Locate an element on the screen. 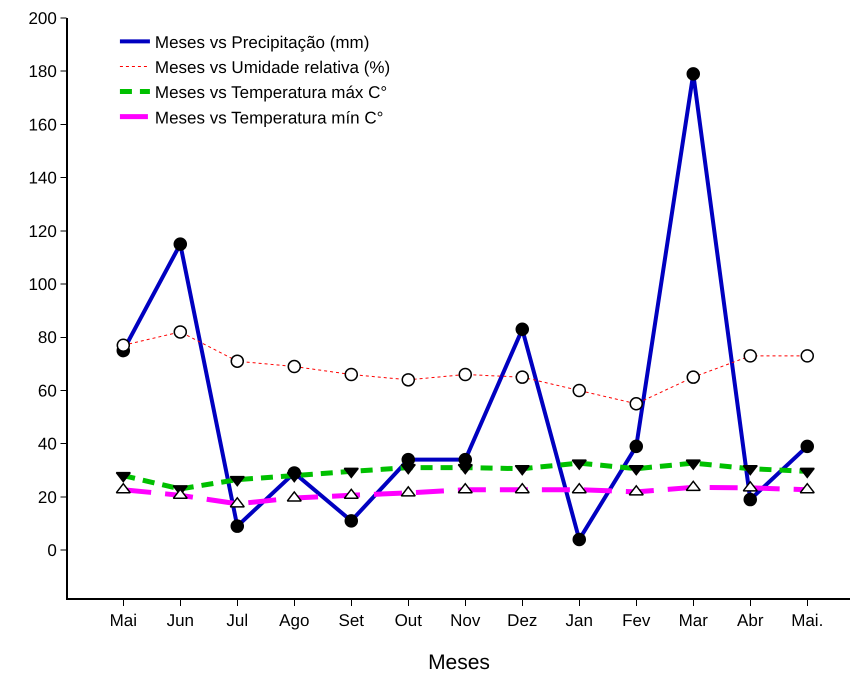  y-tick-label: 40 is located at coordinates (47, 444).